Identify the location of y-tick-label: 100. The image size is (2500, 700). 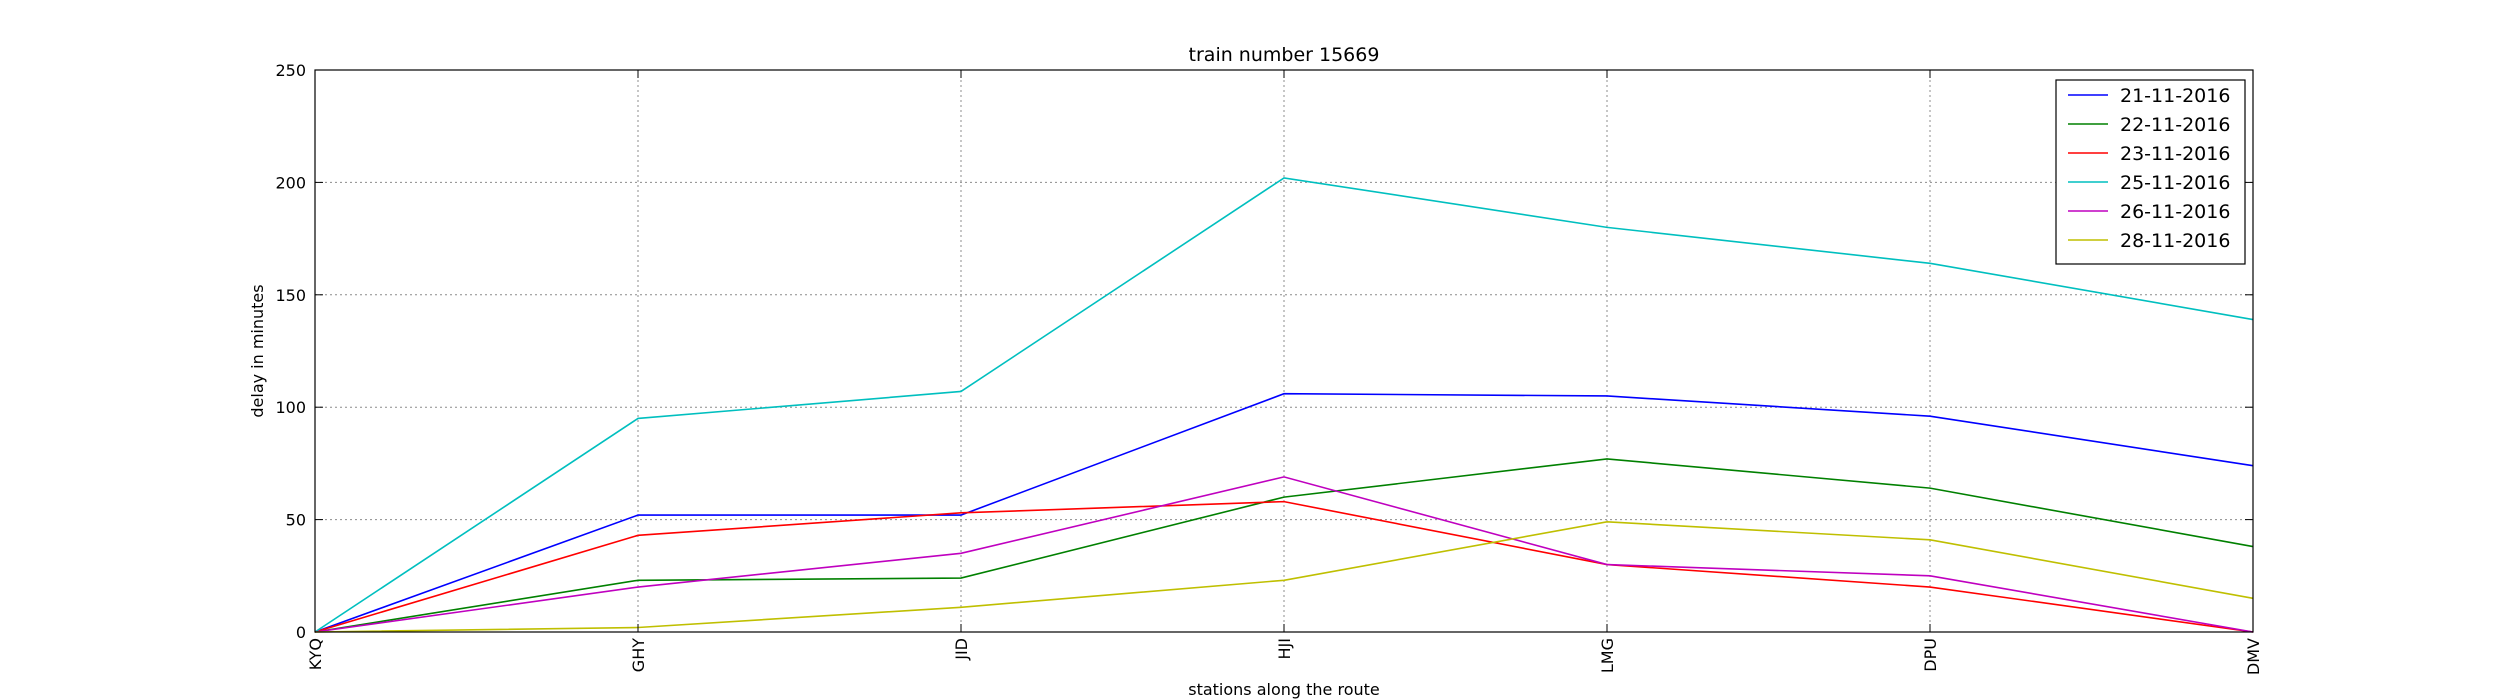
(290, 407).